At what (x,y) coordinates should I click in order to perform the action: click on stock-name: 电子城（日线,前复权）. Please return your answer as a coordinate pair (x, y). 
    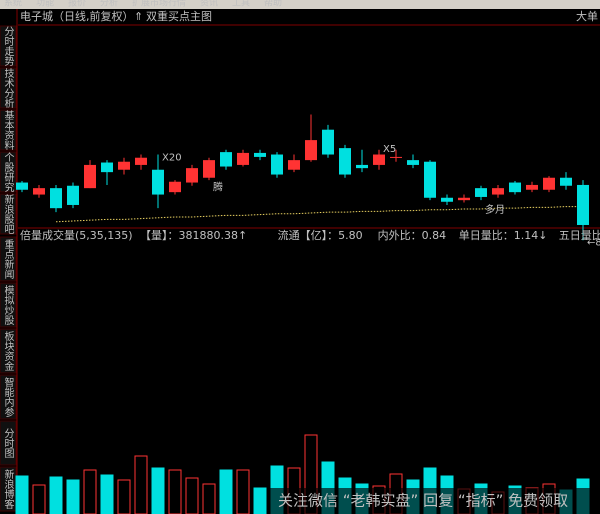
    Looking at the image, I should click on (77, 16).